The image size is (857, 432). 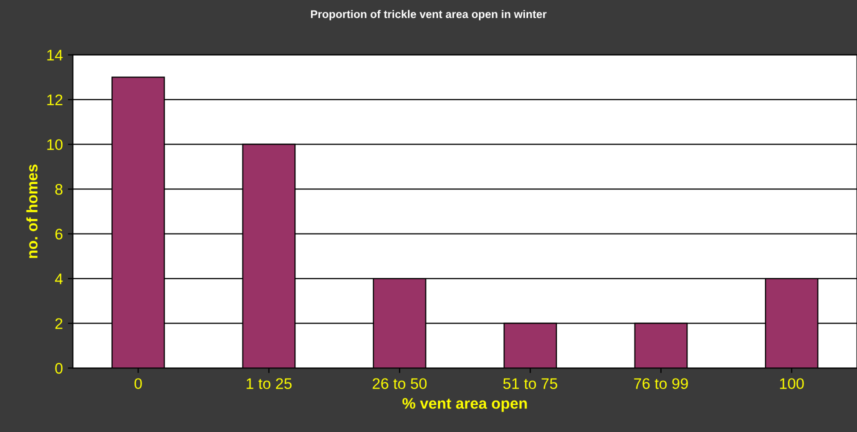 I want to click on y-tick-label: 10, so click(x=55, y=144).